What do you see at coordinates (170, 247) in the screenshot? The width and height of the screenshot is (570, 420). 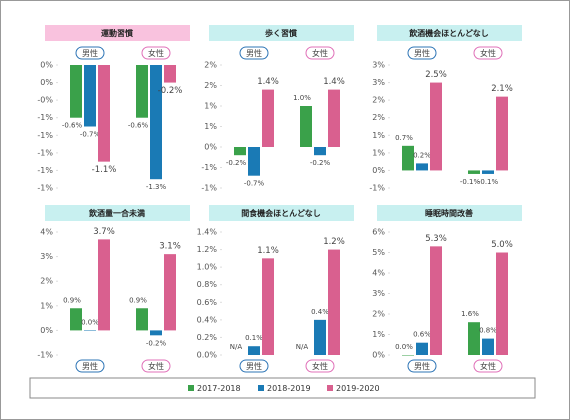 I see `value-label: 3.1%` at bounding box center [170, 247].